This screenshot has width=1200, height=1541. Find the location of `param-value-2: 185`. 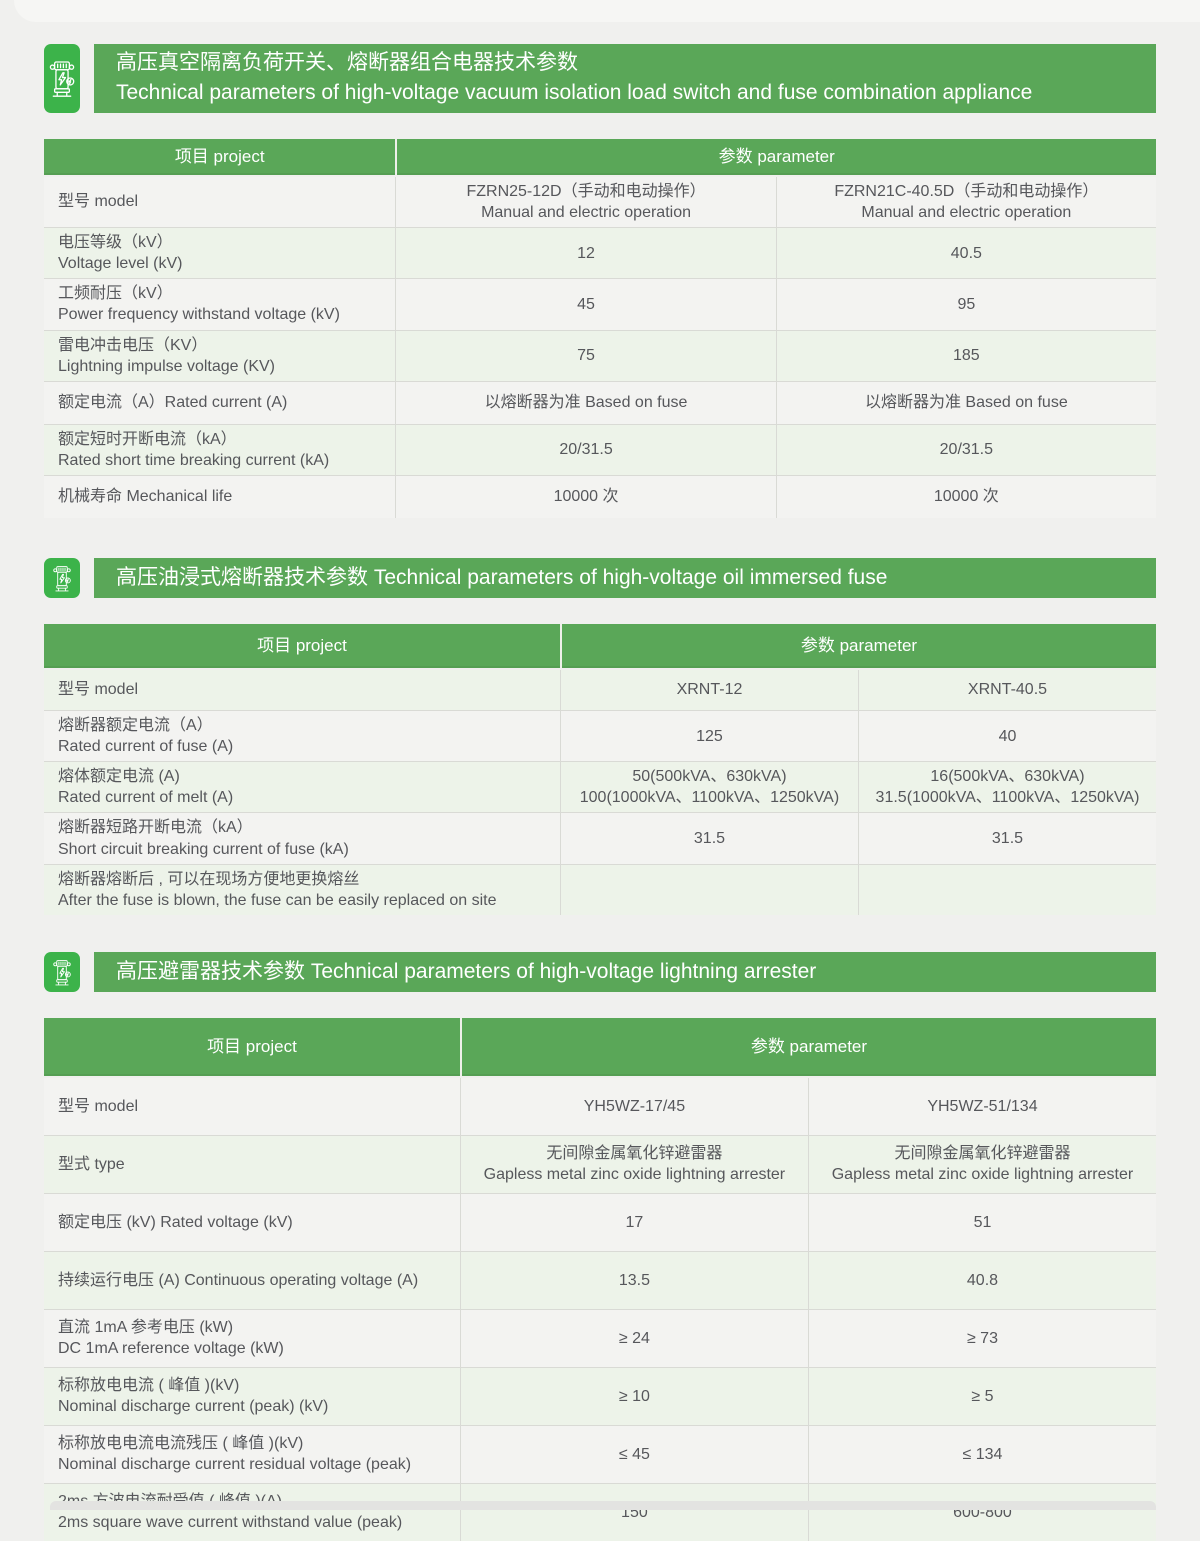

param-value-2: 185 is located at coordinates (965, 355).